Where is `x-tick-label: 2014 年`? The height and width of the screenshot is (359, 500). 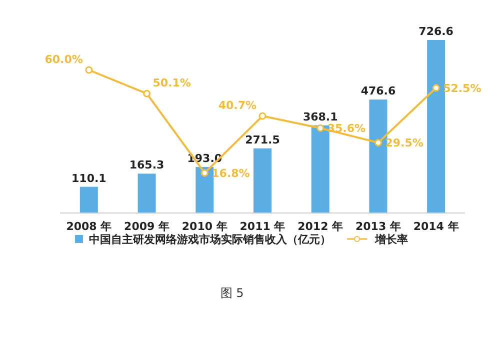
x-tick-label: 2014 年 is located at coordinates (436, 226).